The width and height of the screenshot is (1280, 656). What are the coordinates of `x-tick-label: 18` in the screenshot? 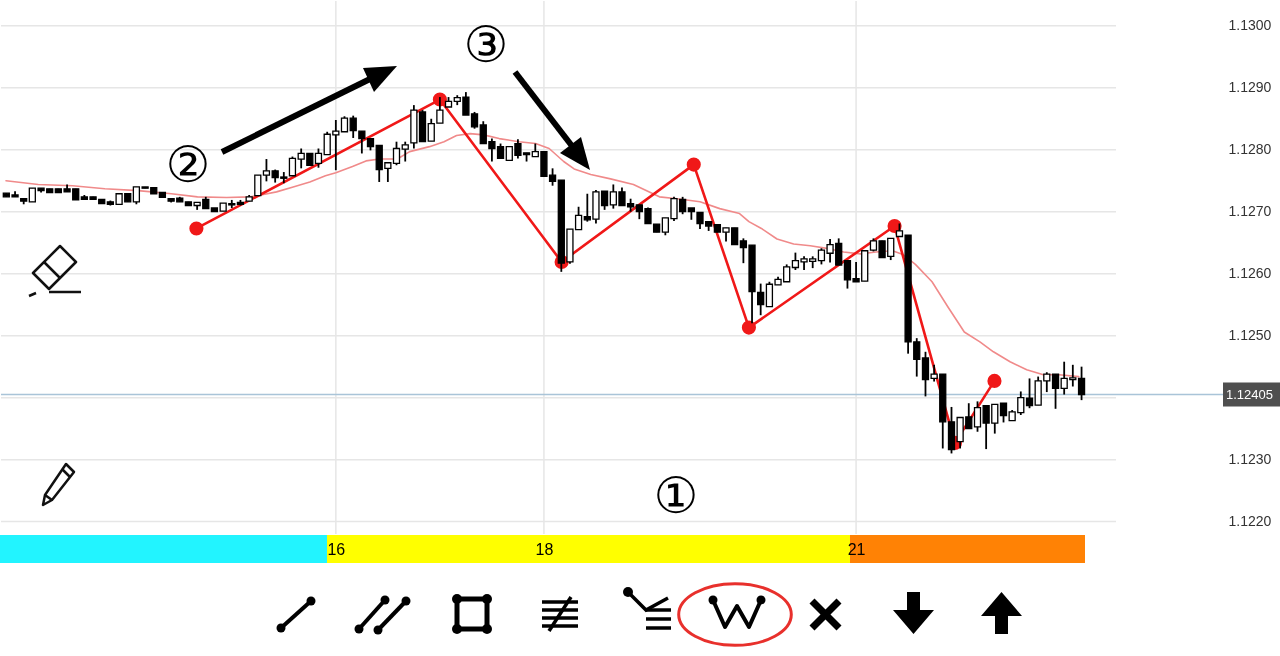 It's located at (544, 549).